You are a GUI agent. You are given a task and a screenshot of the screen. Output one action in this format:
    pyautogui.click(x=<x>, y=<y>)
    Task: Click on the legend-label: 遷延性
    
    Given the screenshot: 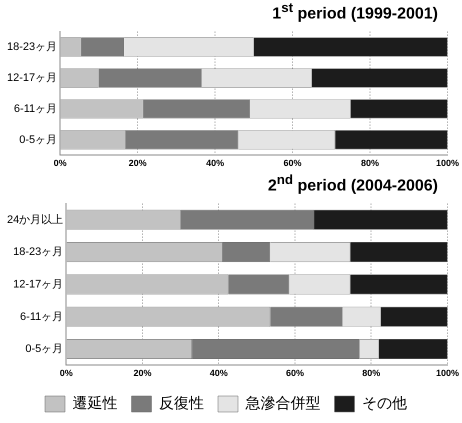 What is the action you would take?
    pyautogui.click(x=95, y=403)
    